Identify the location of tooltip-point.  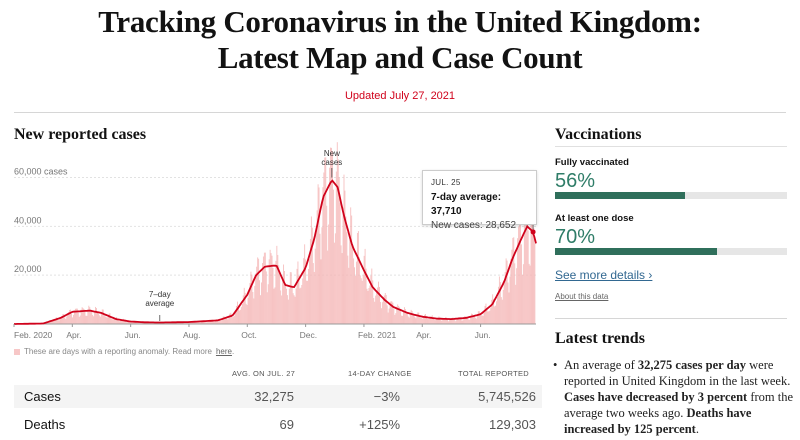
(533, 232).